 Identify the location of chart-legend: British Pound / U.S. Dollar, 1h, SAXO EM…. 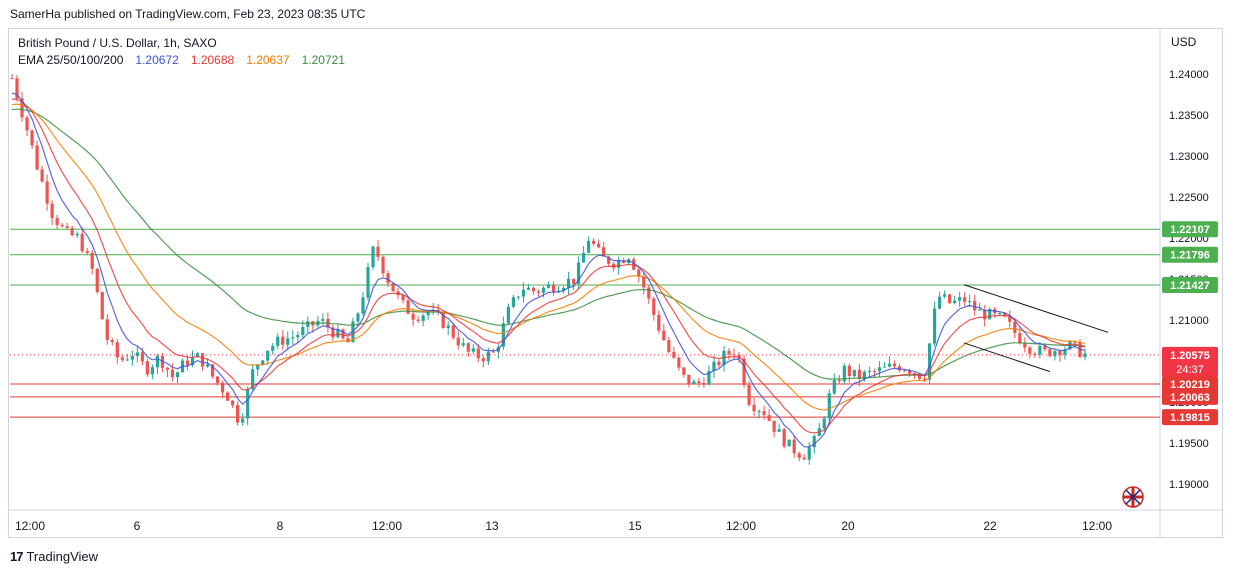
(187, 52).